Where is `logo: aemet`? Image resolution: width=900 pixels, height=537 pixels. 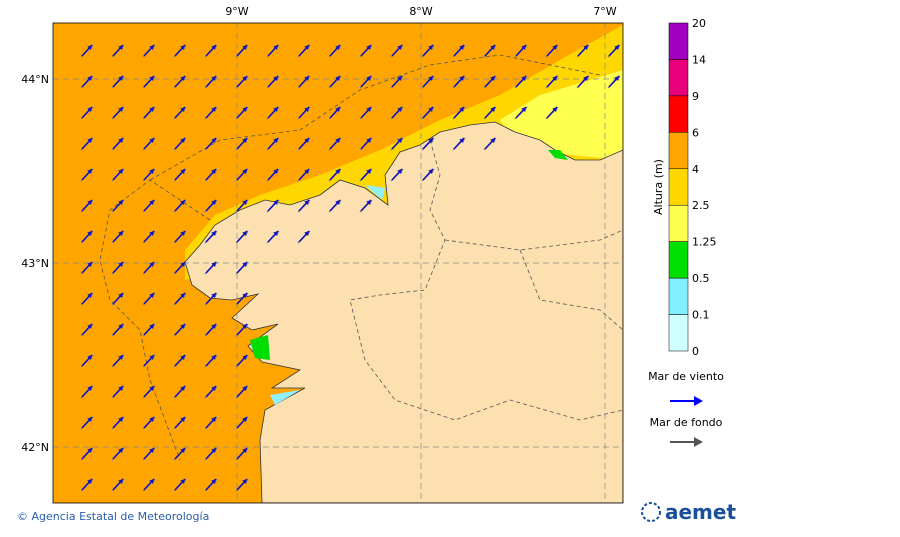
logo: aemet is located at coordinates (688, 512).